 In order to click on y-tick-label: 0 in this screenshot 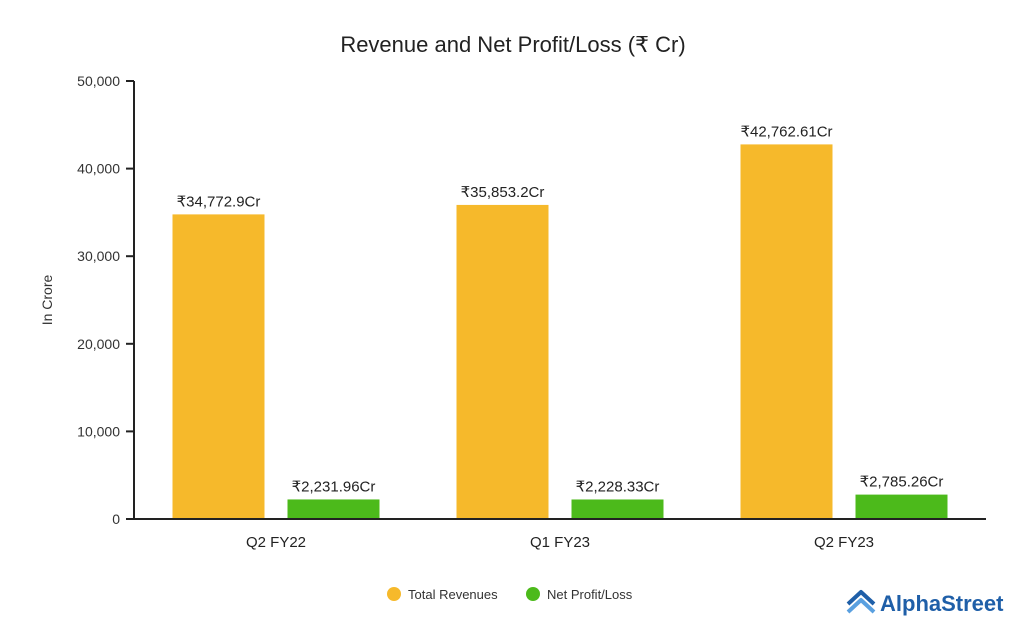, I will do `click(116, 519)`.